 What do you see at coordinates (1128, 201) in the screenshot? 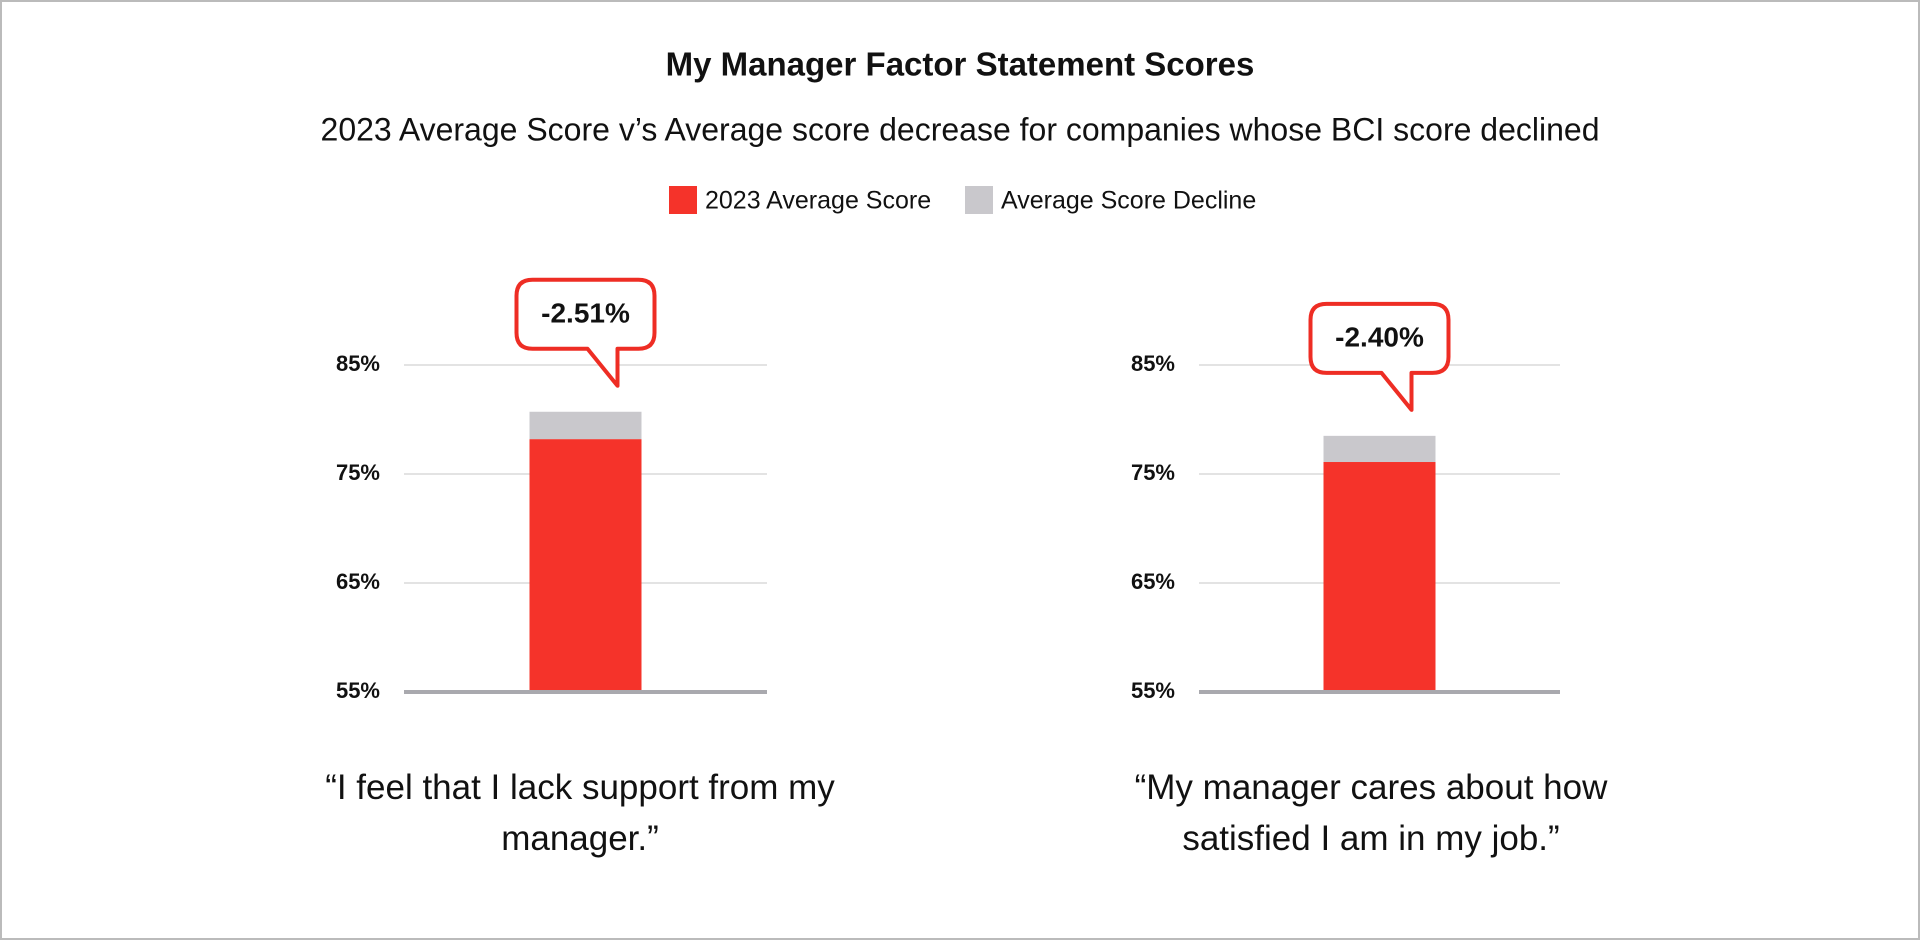
I see `legend-label: Average Score Decline` at bounding box center [1128, 201].